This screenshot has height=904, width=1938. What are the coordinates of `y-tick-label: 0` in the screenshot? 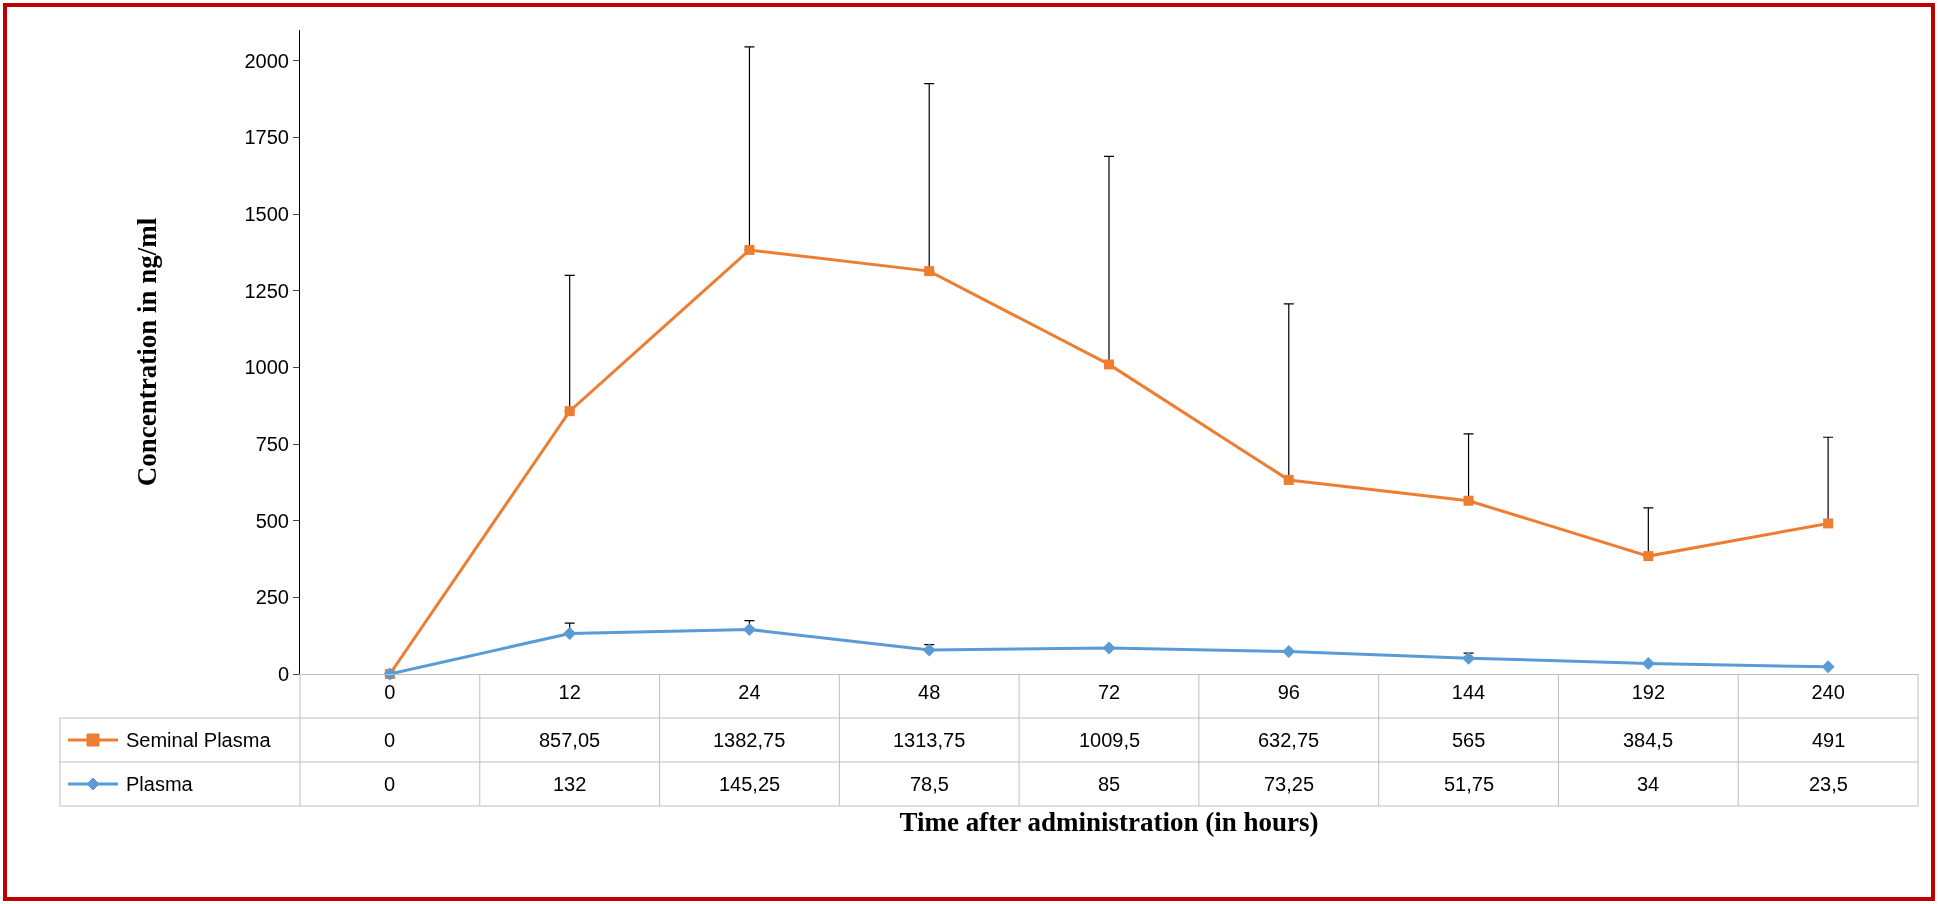 It's located at (283, 674).